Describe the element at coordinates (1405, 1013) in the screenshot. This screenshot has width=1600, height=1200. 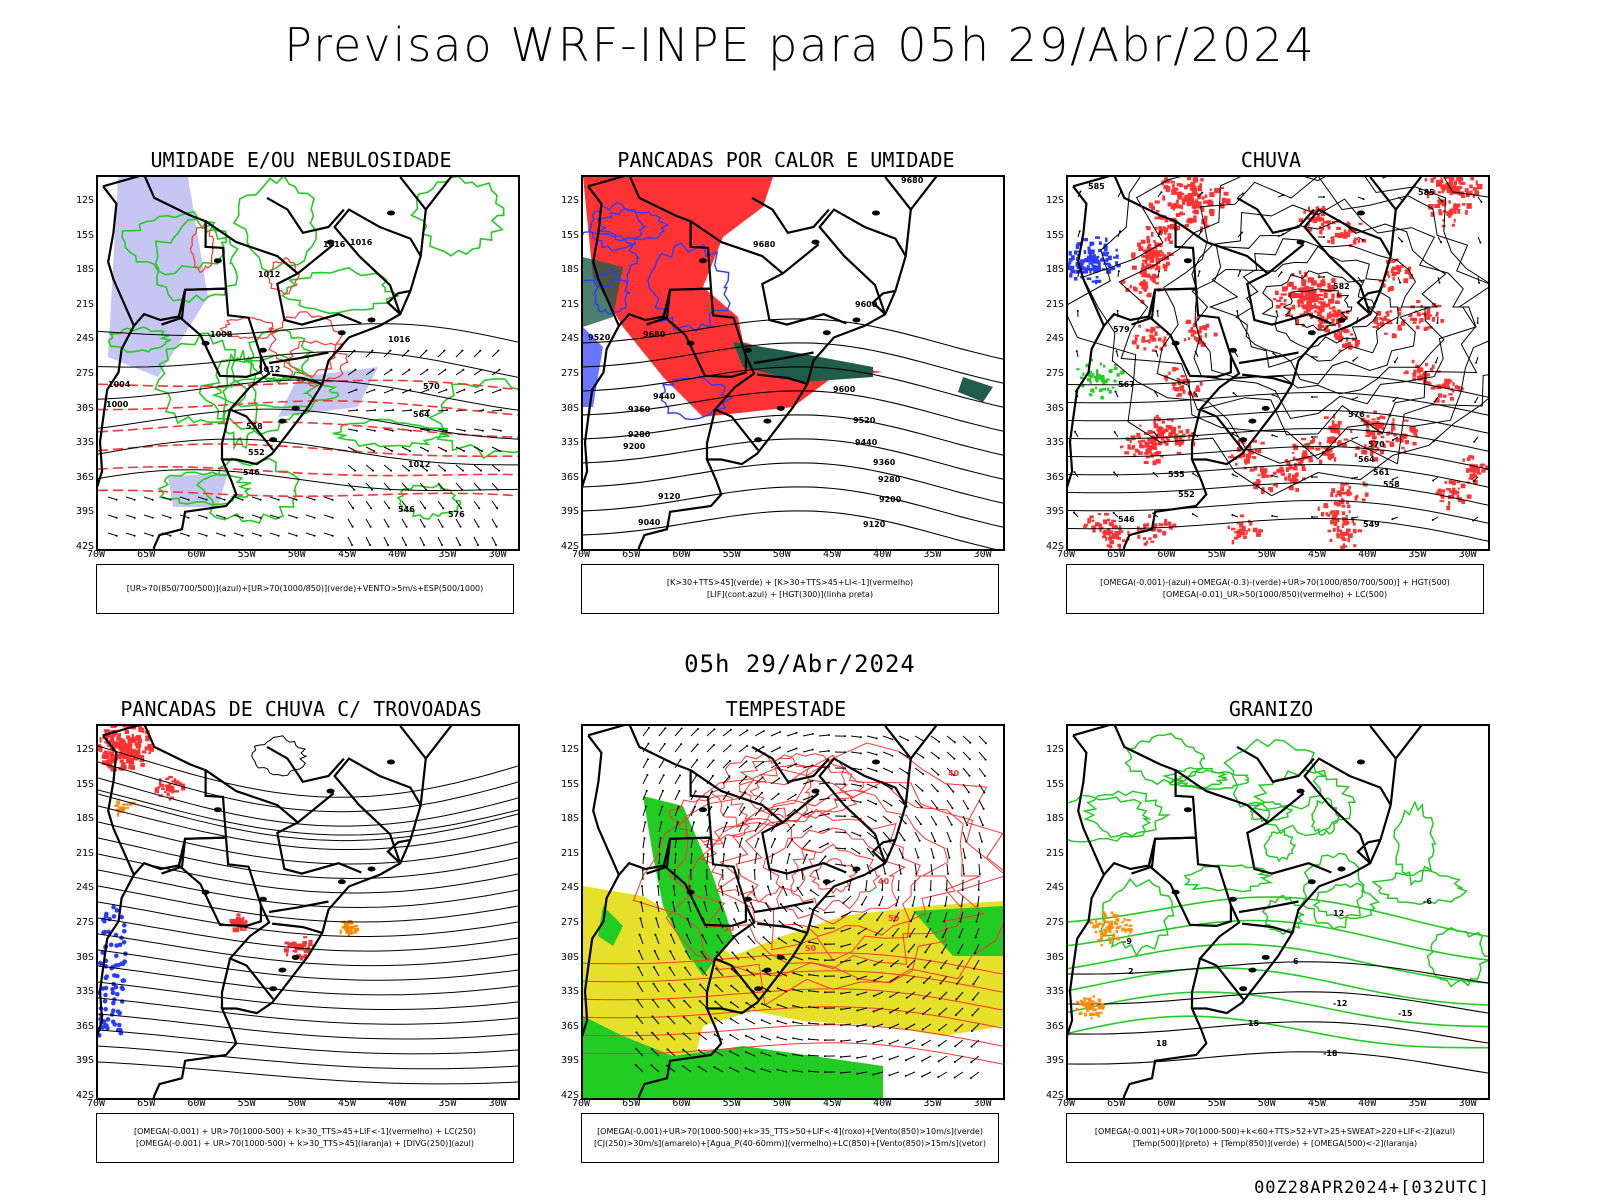
I see `contour-label: -15` at that location.